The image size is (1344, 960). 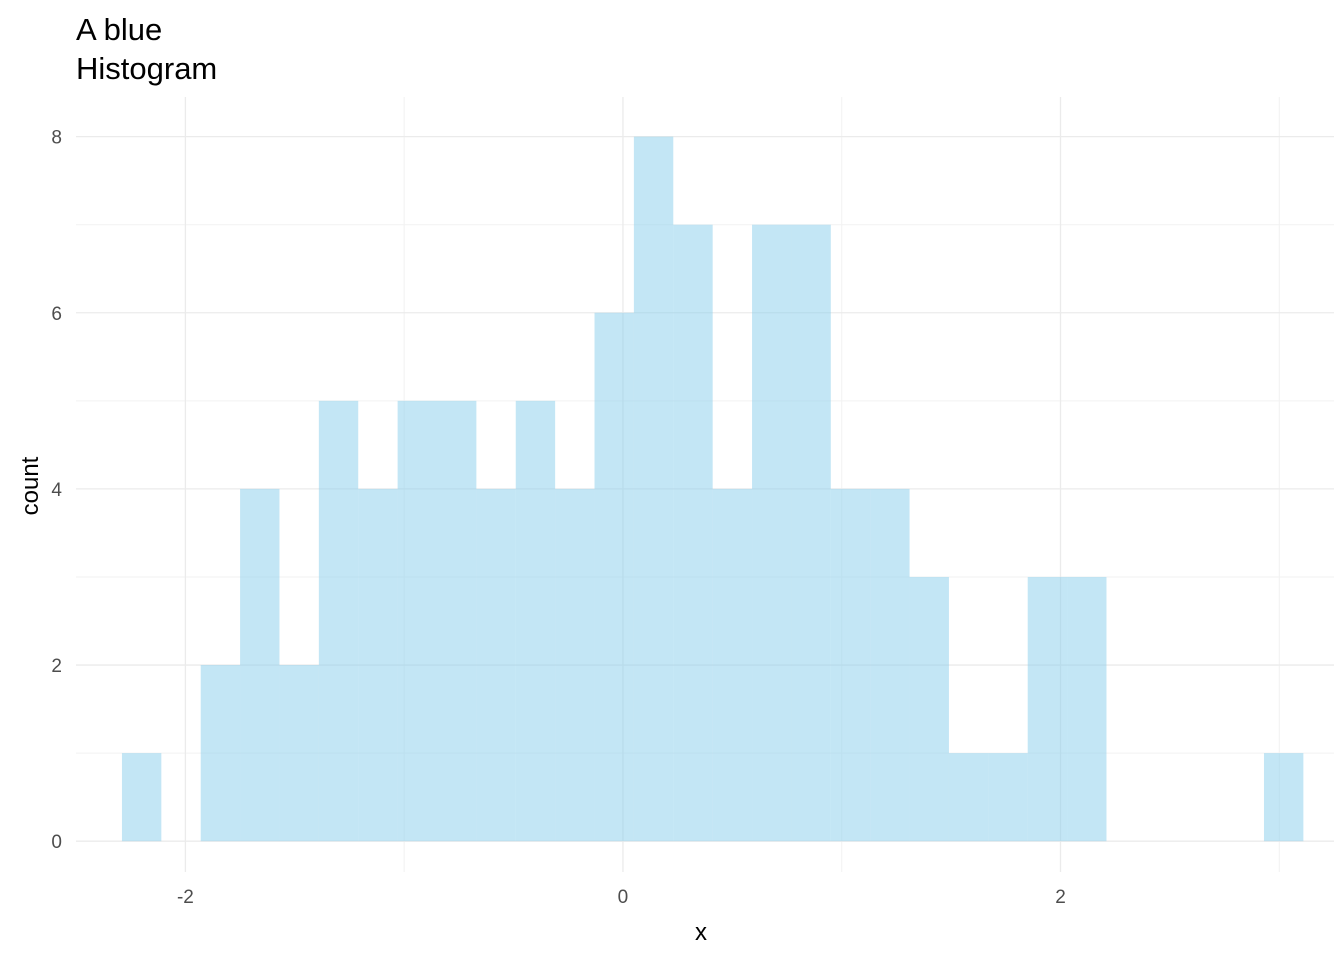 I want to click on y-tick-label: 4, so click(x=56, y=490).